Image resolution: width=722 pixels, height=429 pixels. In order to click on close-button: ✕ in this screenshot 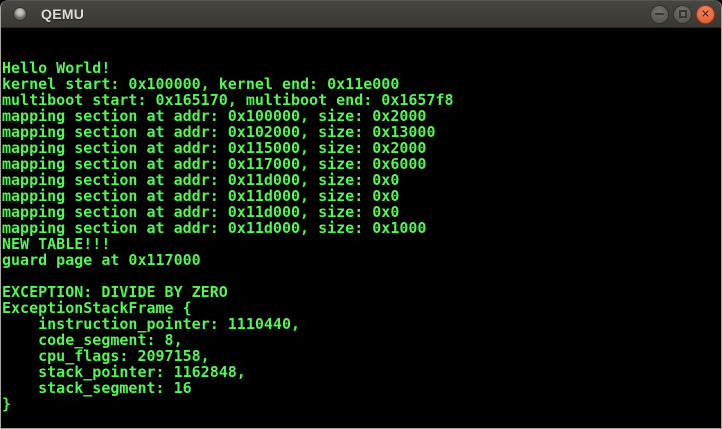, I will do `click(705, 14)`.